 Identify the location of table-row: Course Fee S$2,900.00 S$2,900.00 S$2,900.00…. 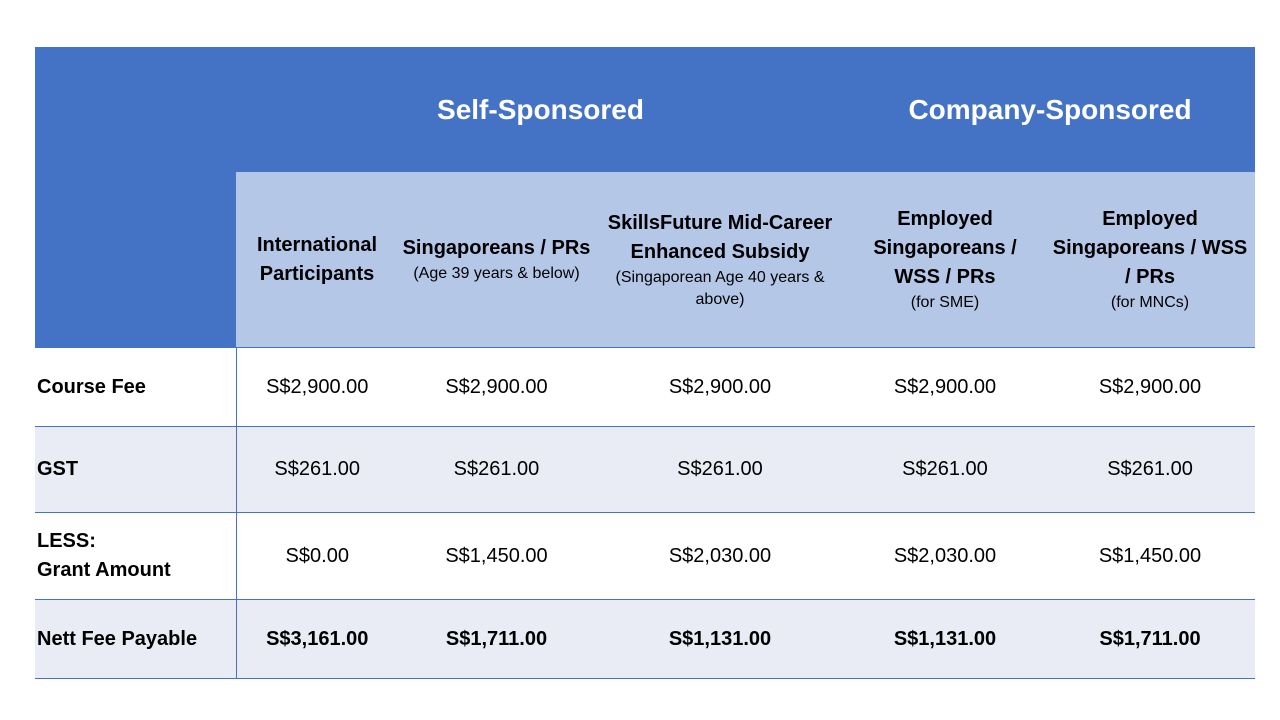
(645, 387).